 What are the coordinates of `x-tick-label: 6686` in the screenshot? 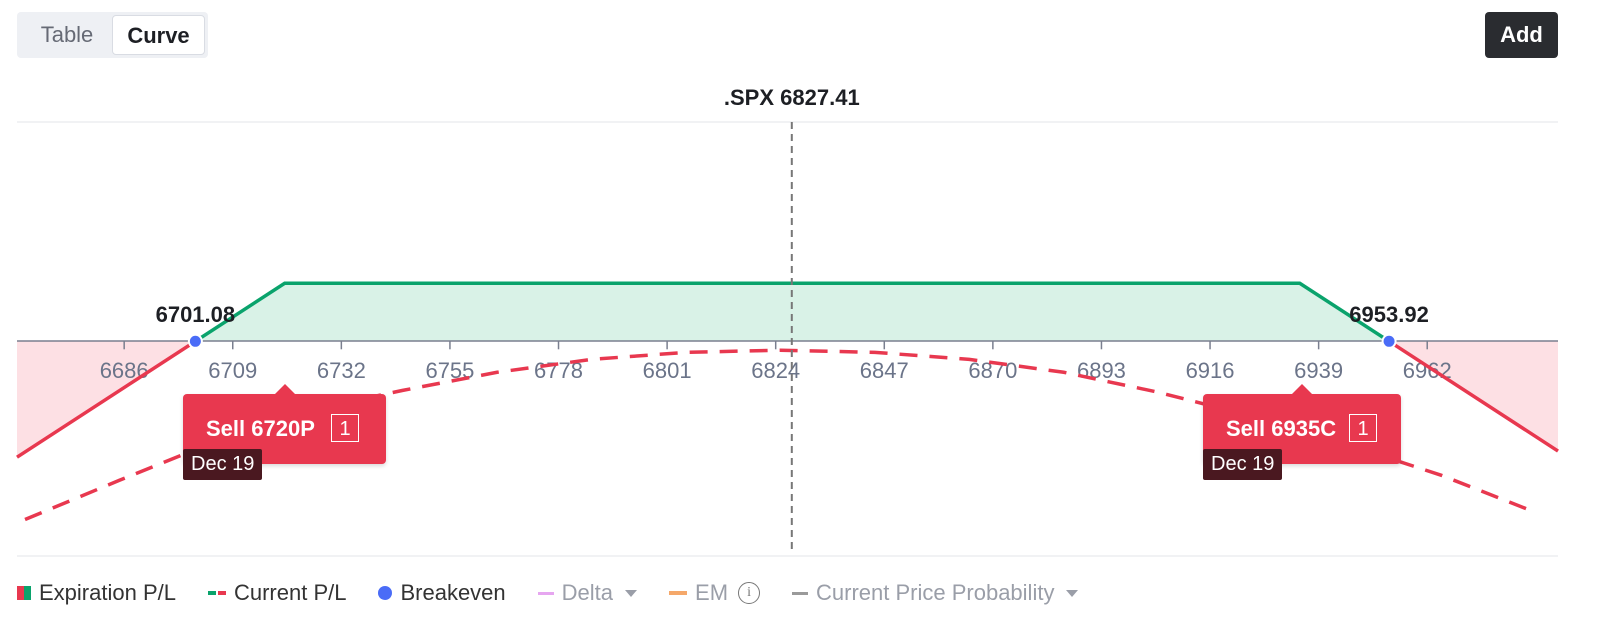 It's located at (124, 370).